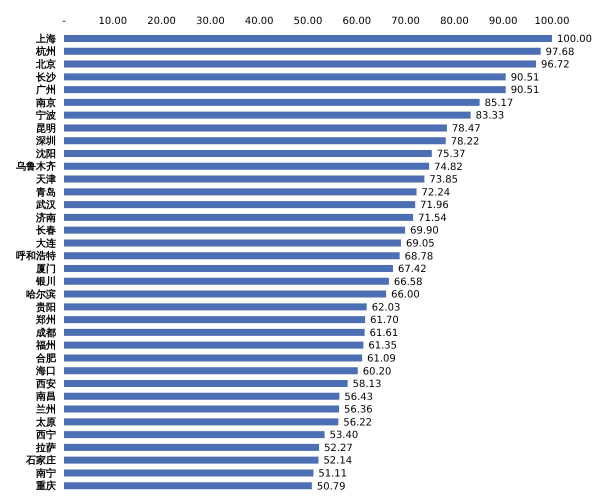 The height and width of the screenshot is (500, 601). Describe the element at coordinates (45, 179) in the screenshot. I see `y-tick-label: 天津` at that location.